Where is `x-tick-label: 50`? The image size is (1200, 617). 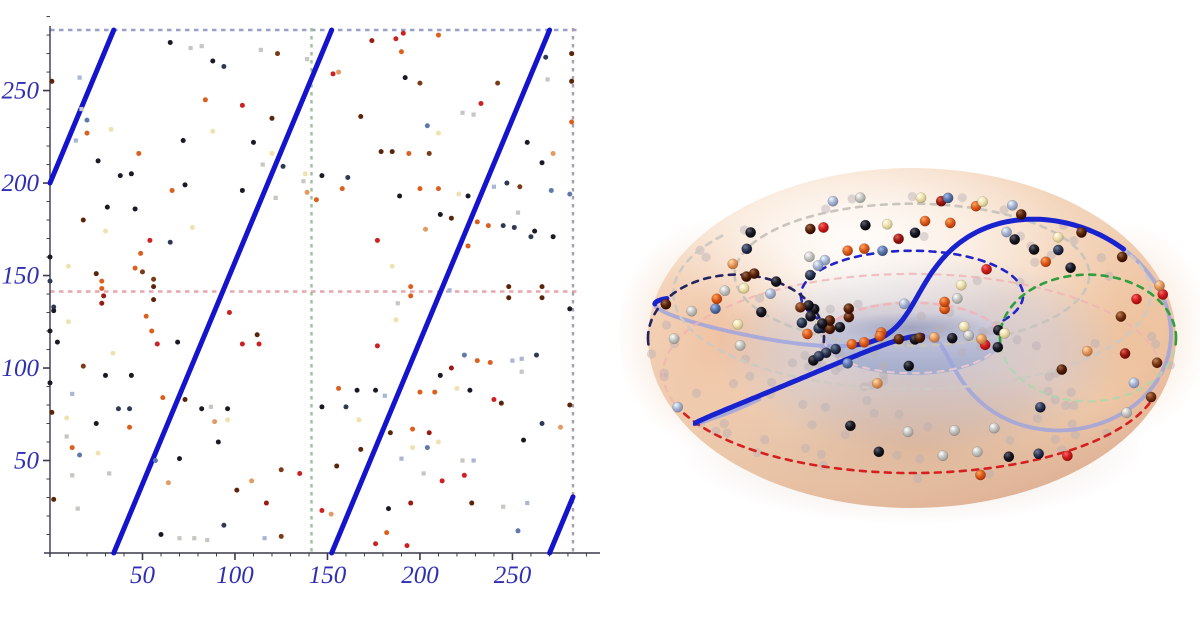 x-tick-label: 50 is located at coordinates (143, 575).